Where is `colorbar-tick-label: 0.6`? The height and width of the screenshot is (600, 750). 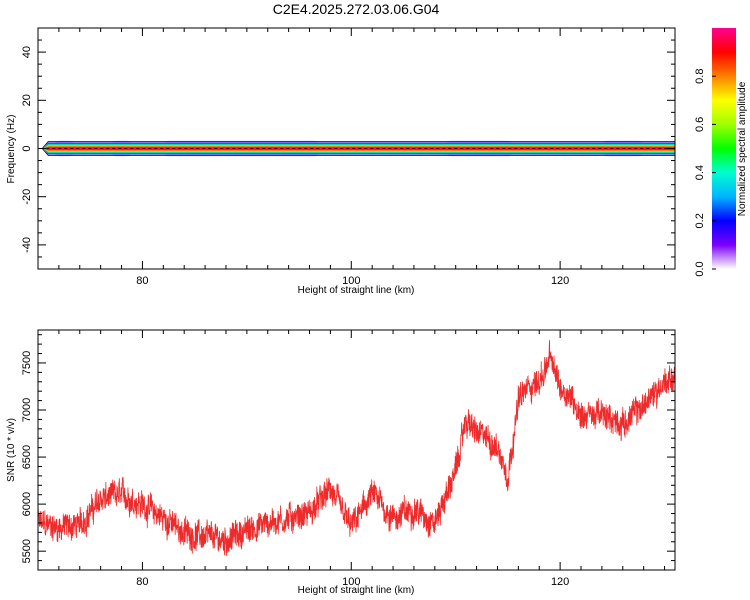 colorbar-tick-label: 0.6 is located at coordinates (700, 124).